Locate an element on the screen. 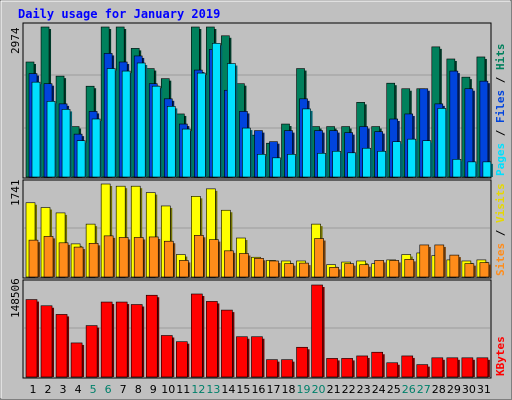 Image resolution: width=512 pixels, height=400 pixels. day-label: 19 is located at coordinates (304, 389).